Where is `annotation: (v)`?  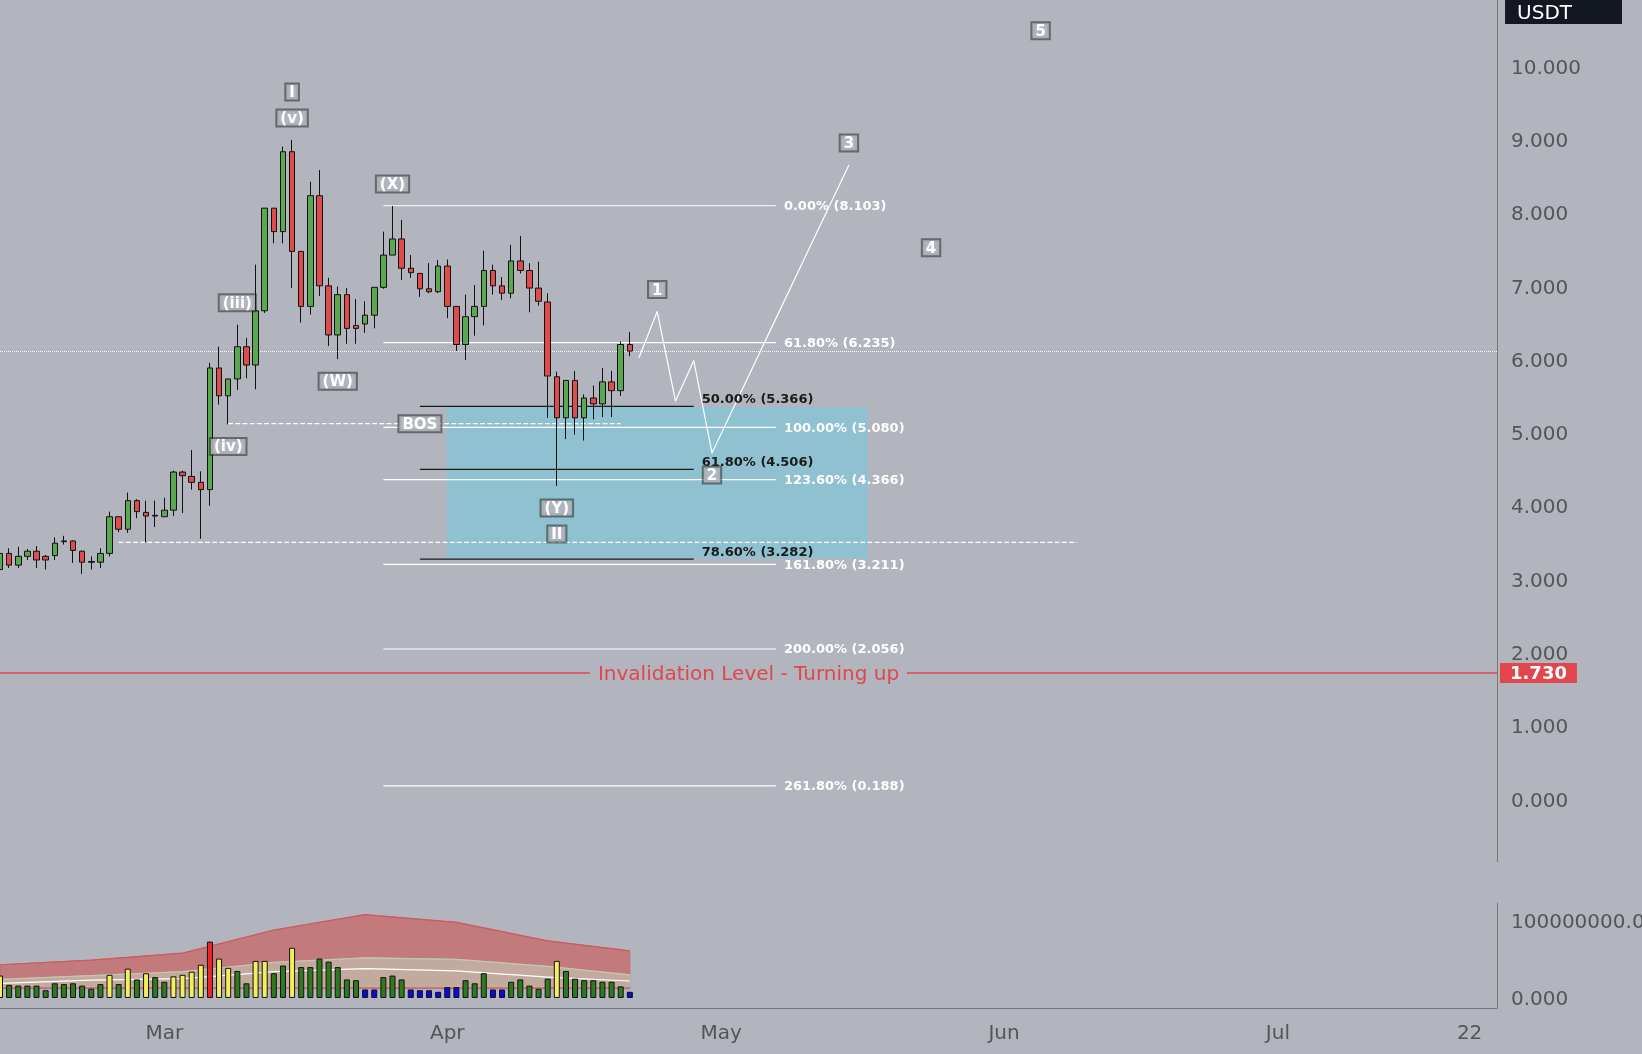 annotation: (v) is located at coordinates (292, 118).